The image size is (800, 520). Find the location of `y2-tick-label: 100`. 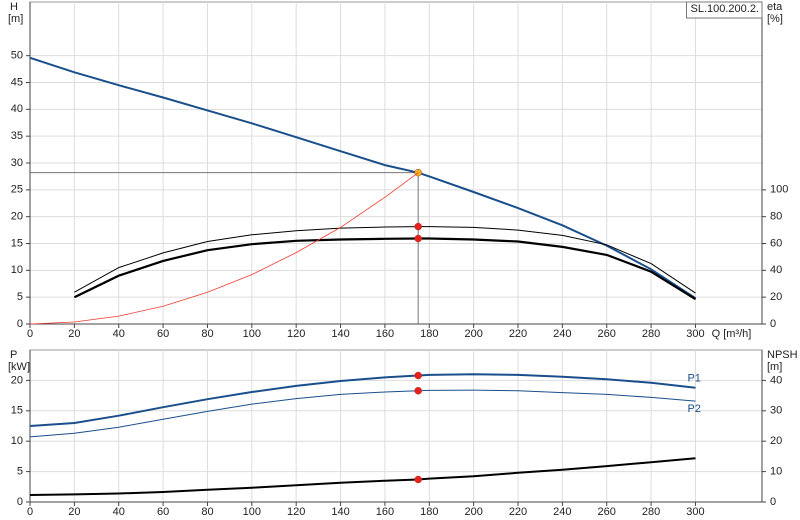

y2-tick-label: 100 is located at coordinates (779, 190).